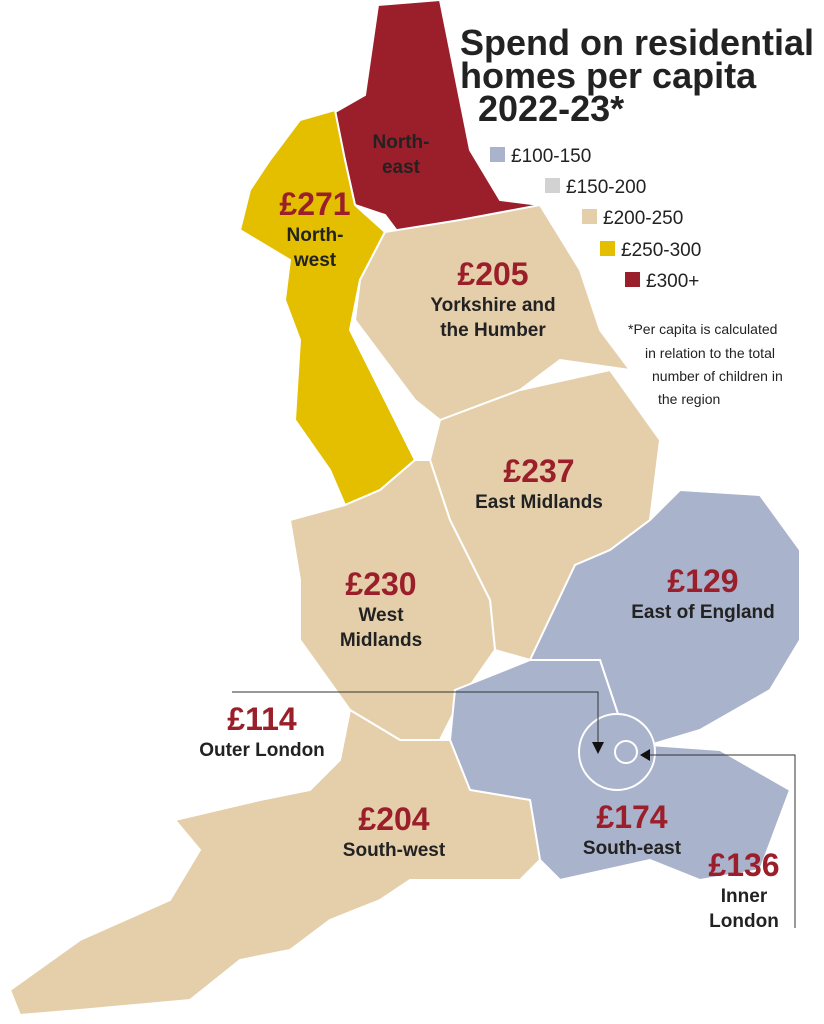 This screenshot has height=1024, width=824. Describe the element at coordinates (492, 274) in the screenshot. I see `region-value: £205` at that location.